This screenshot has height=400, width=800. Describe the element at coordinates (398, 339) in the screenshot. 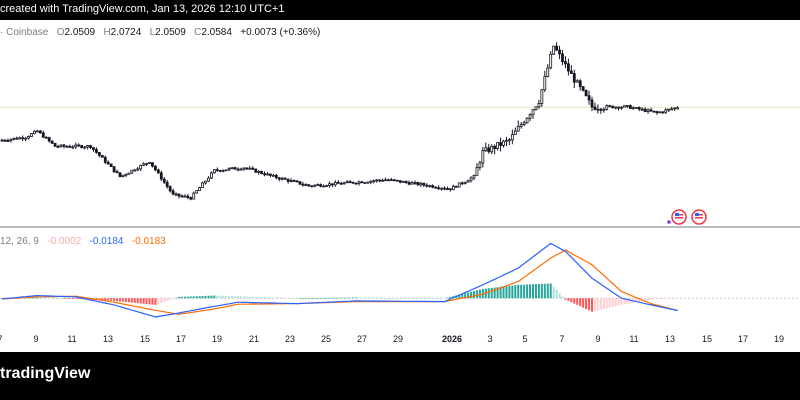

I see `x-tick-label: 29` at that location.